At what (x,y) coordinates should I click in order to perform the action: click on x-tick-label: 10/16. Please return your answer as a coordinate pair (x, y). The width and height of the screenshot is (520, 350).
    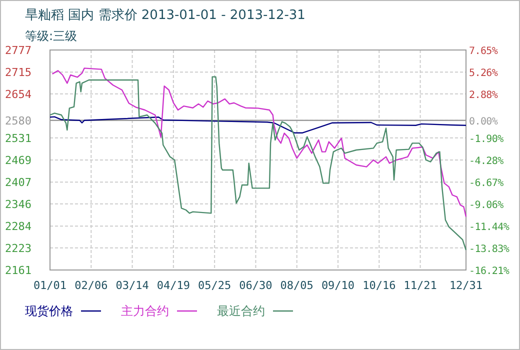
    Looking at the image, I should click on (379, 285).